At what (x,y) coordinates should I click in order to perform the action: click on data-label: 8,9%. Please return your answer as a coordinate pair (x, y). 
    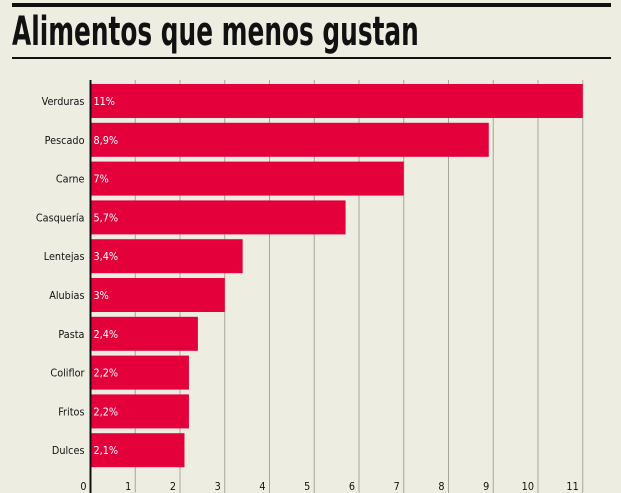
    Looking at the image, I should click on (106, 140).